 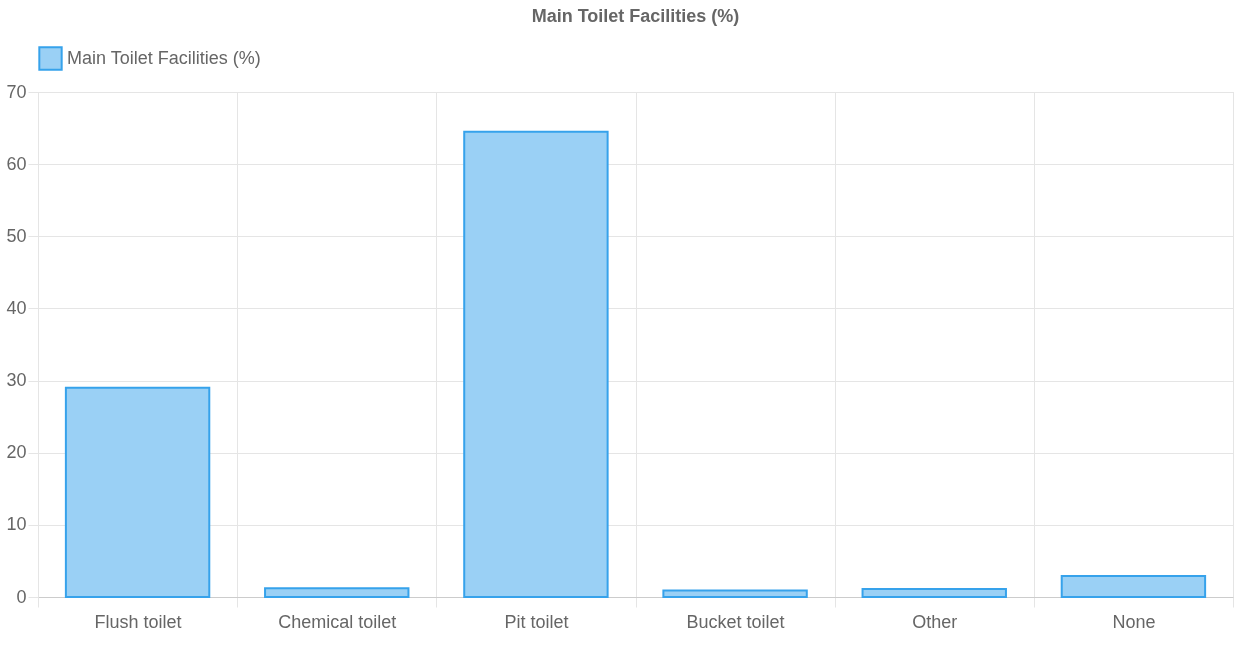 I want to click on y-tick-label: 20, so click(x=16, y=452).